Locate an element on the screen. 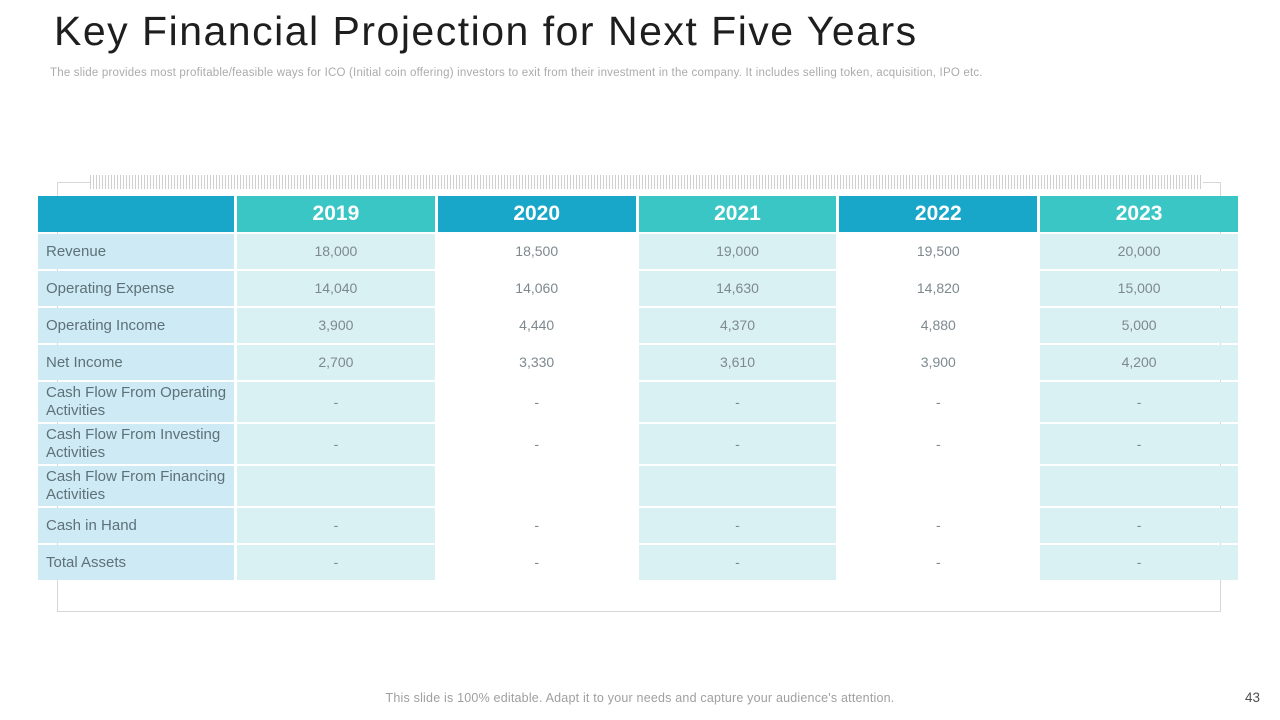  value-cell: 4,440 is located at coordinates (536, 325).